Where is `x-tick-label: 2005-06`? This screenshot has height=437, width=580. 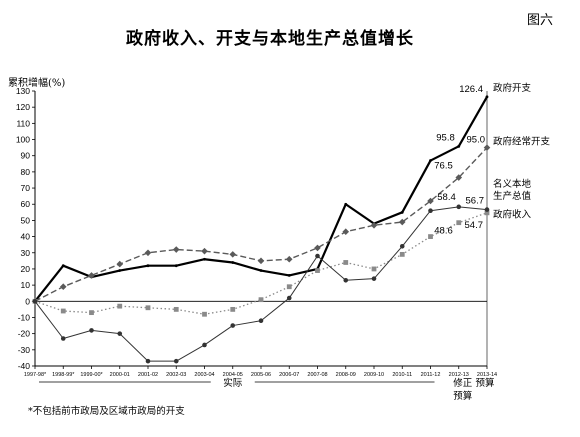
x-tick-label: 2005-06 is located at coordinates (261, 375).